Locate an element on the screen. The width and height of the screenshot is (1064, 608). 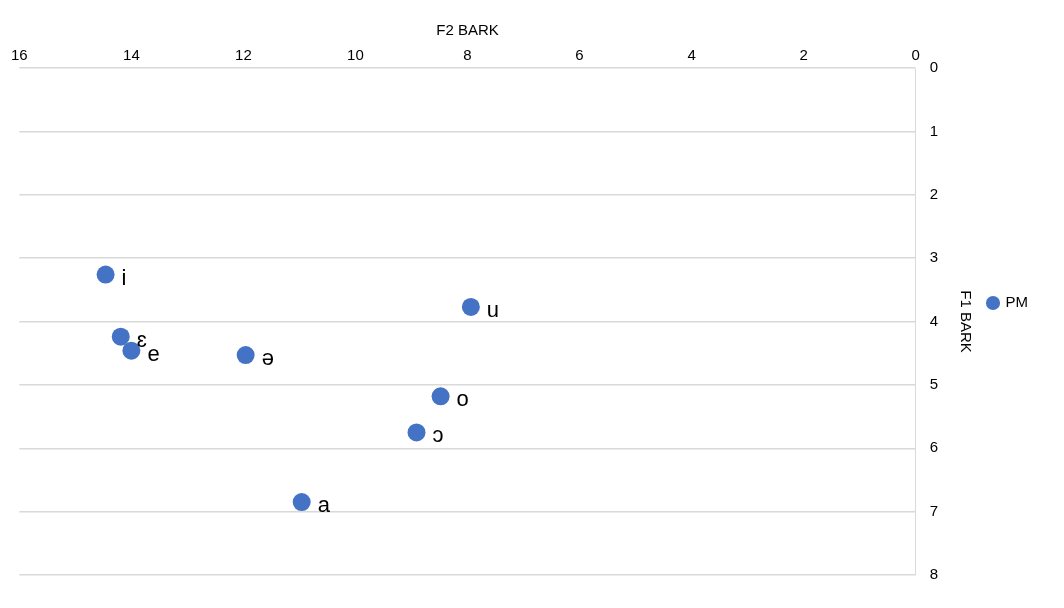
x-tick-label: 10 is located at coordinates (355, 55).